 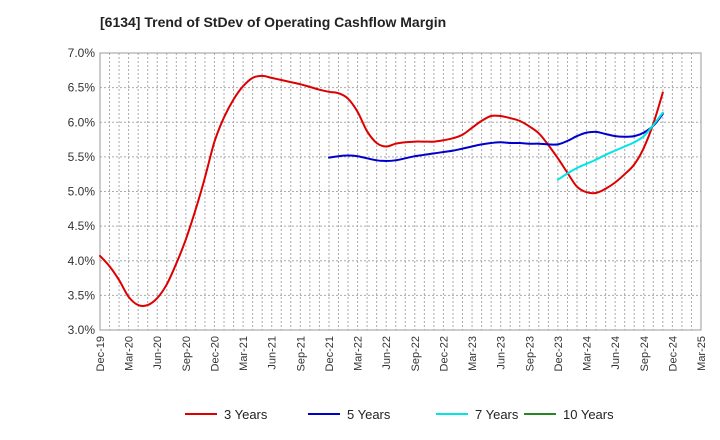 What do you see at coordinates (246, 414) in the screenshot?
I see `legend-label: 3 Years` at bounding box center [246, 414].